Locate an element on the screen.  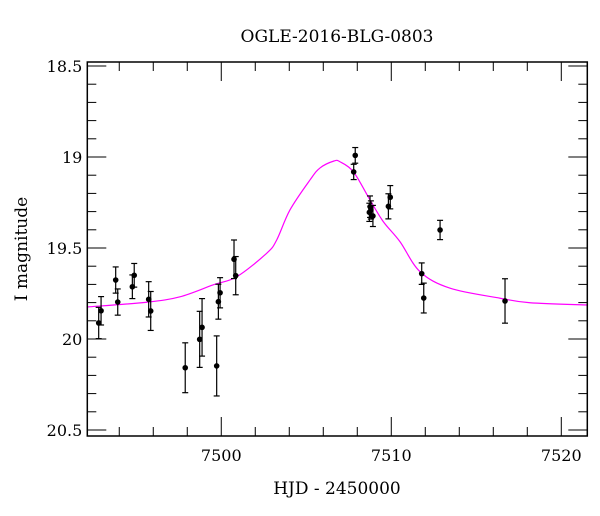
y-tick-label: 18.5 is located at coordinates (65, 66).